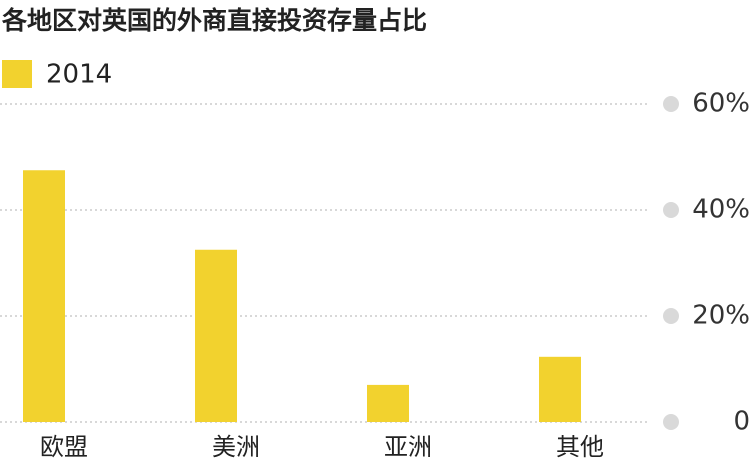 This screenshot has width=753, height=474. Describe the element at coordinates (236, 447) in the screenshot. I see `x-tick-label: 美洲` at that location.